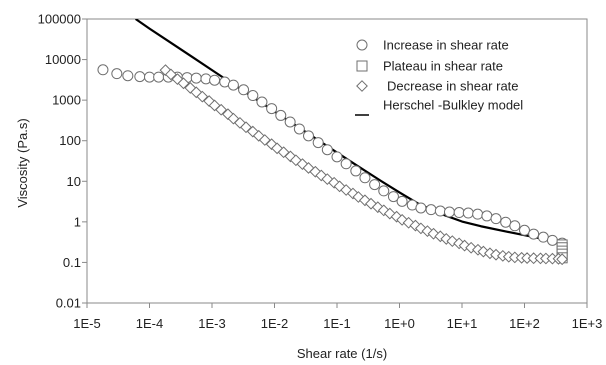 Image resolution: width=606 pixels, height=365 pixels. I want to click on x-tick-label: 1E-4, so click(149, 323).